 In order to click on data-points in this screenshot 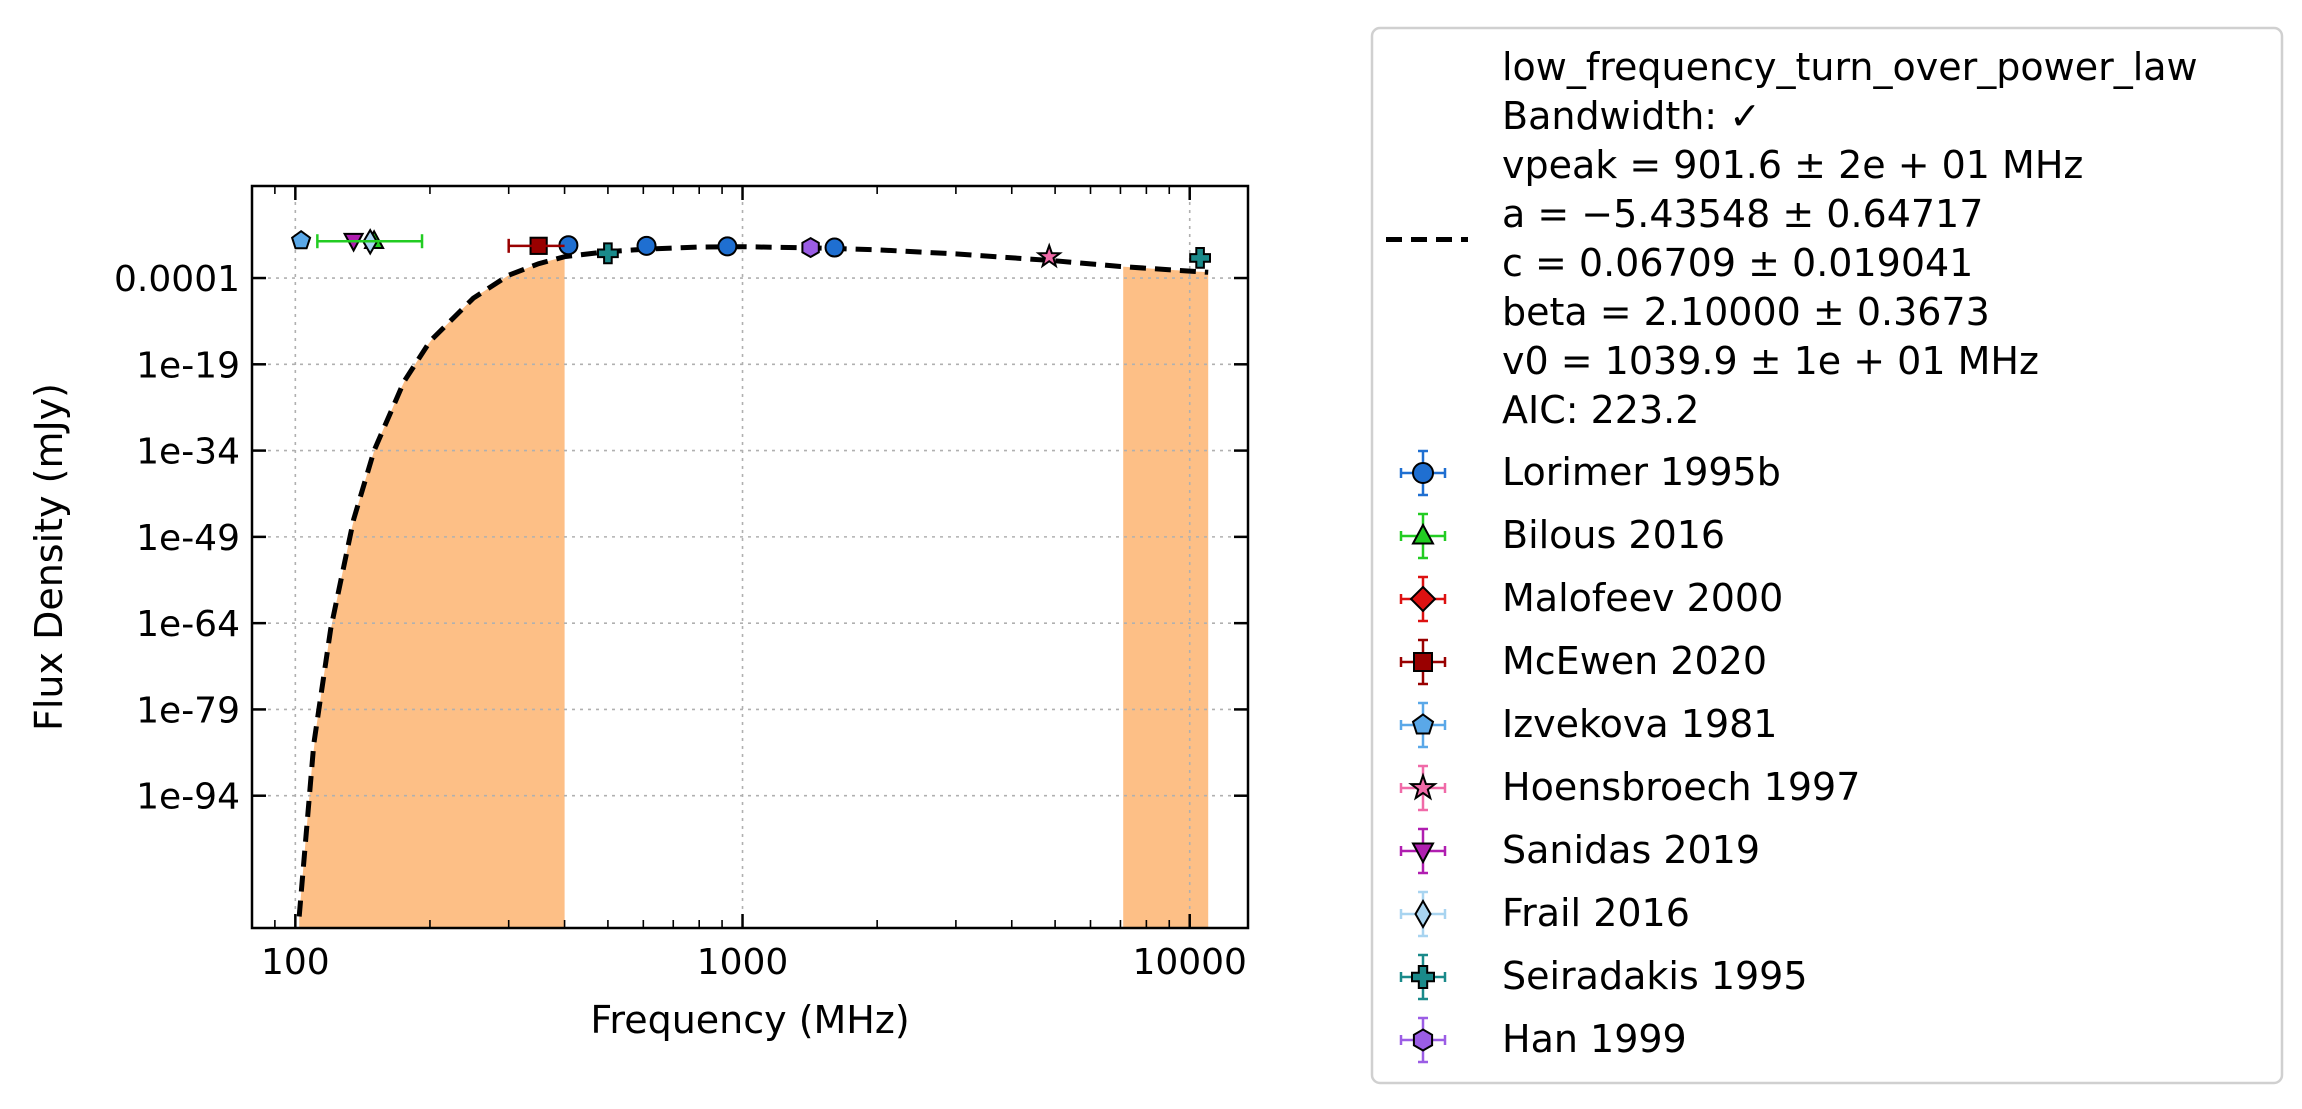, I will do `click(750, 248)`.